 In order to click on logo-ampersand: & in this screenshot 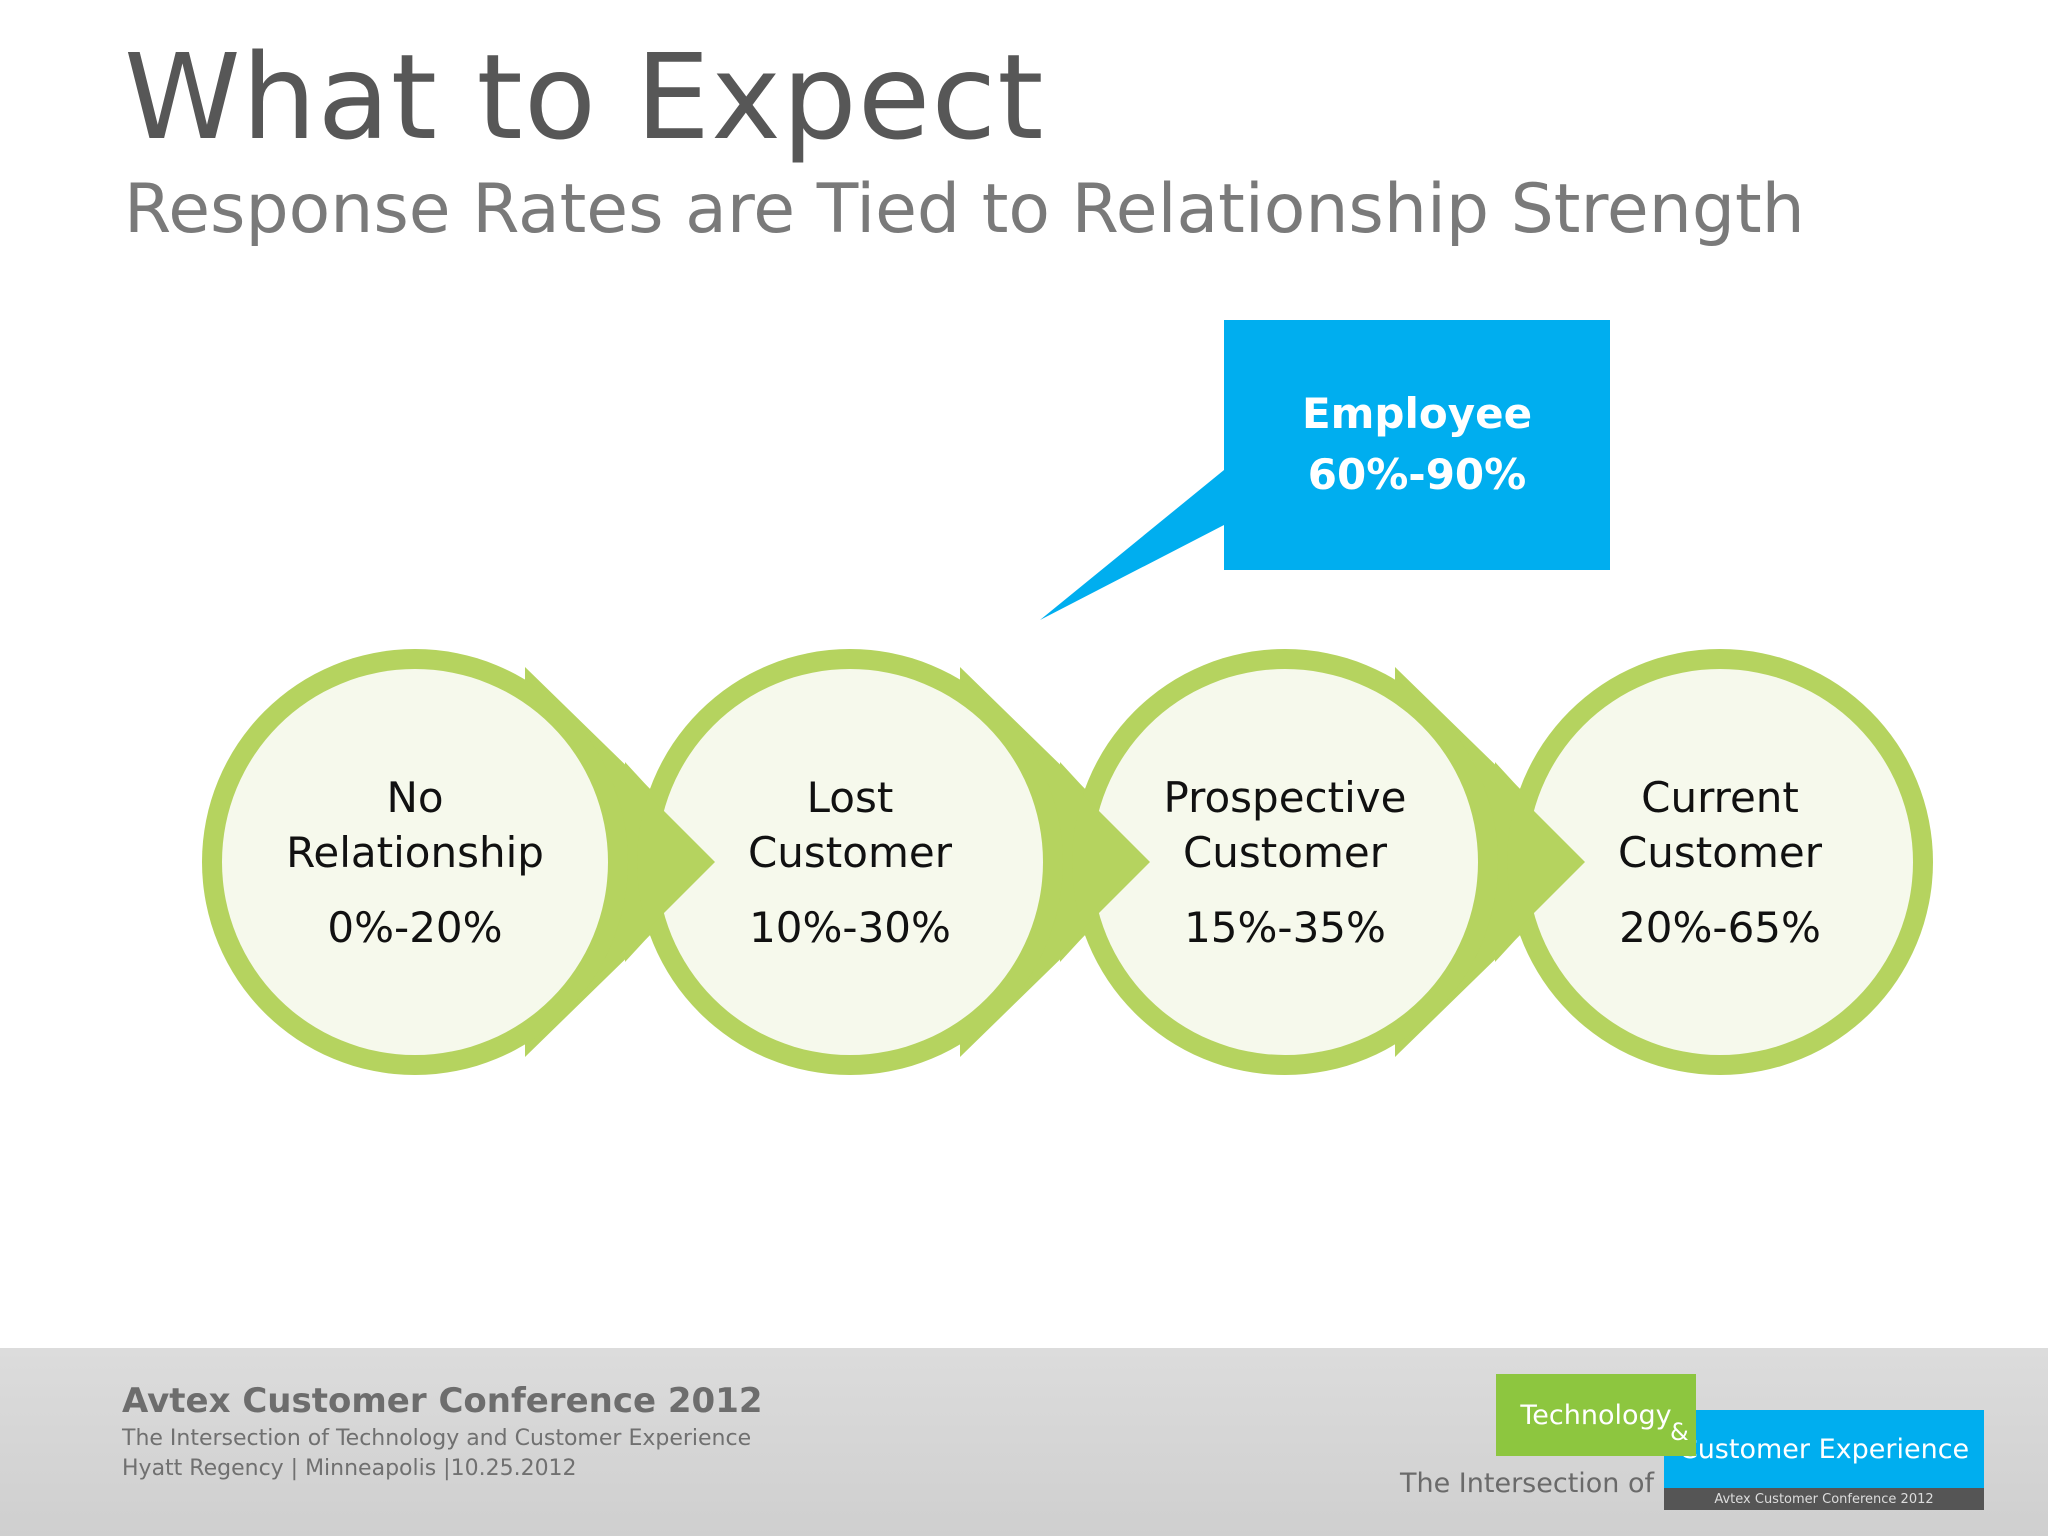, I will do `click(1679, 1432)`.